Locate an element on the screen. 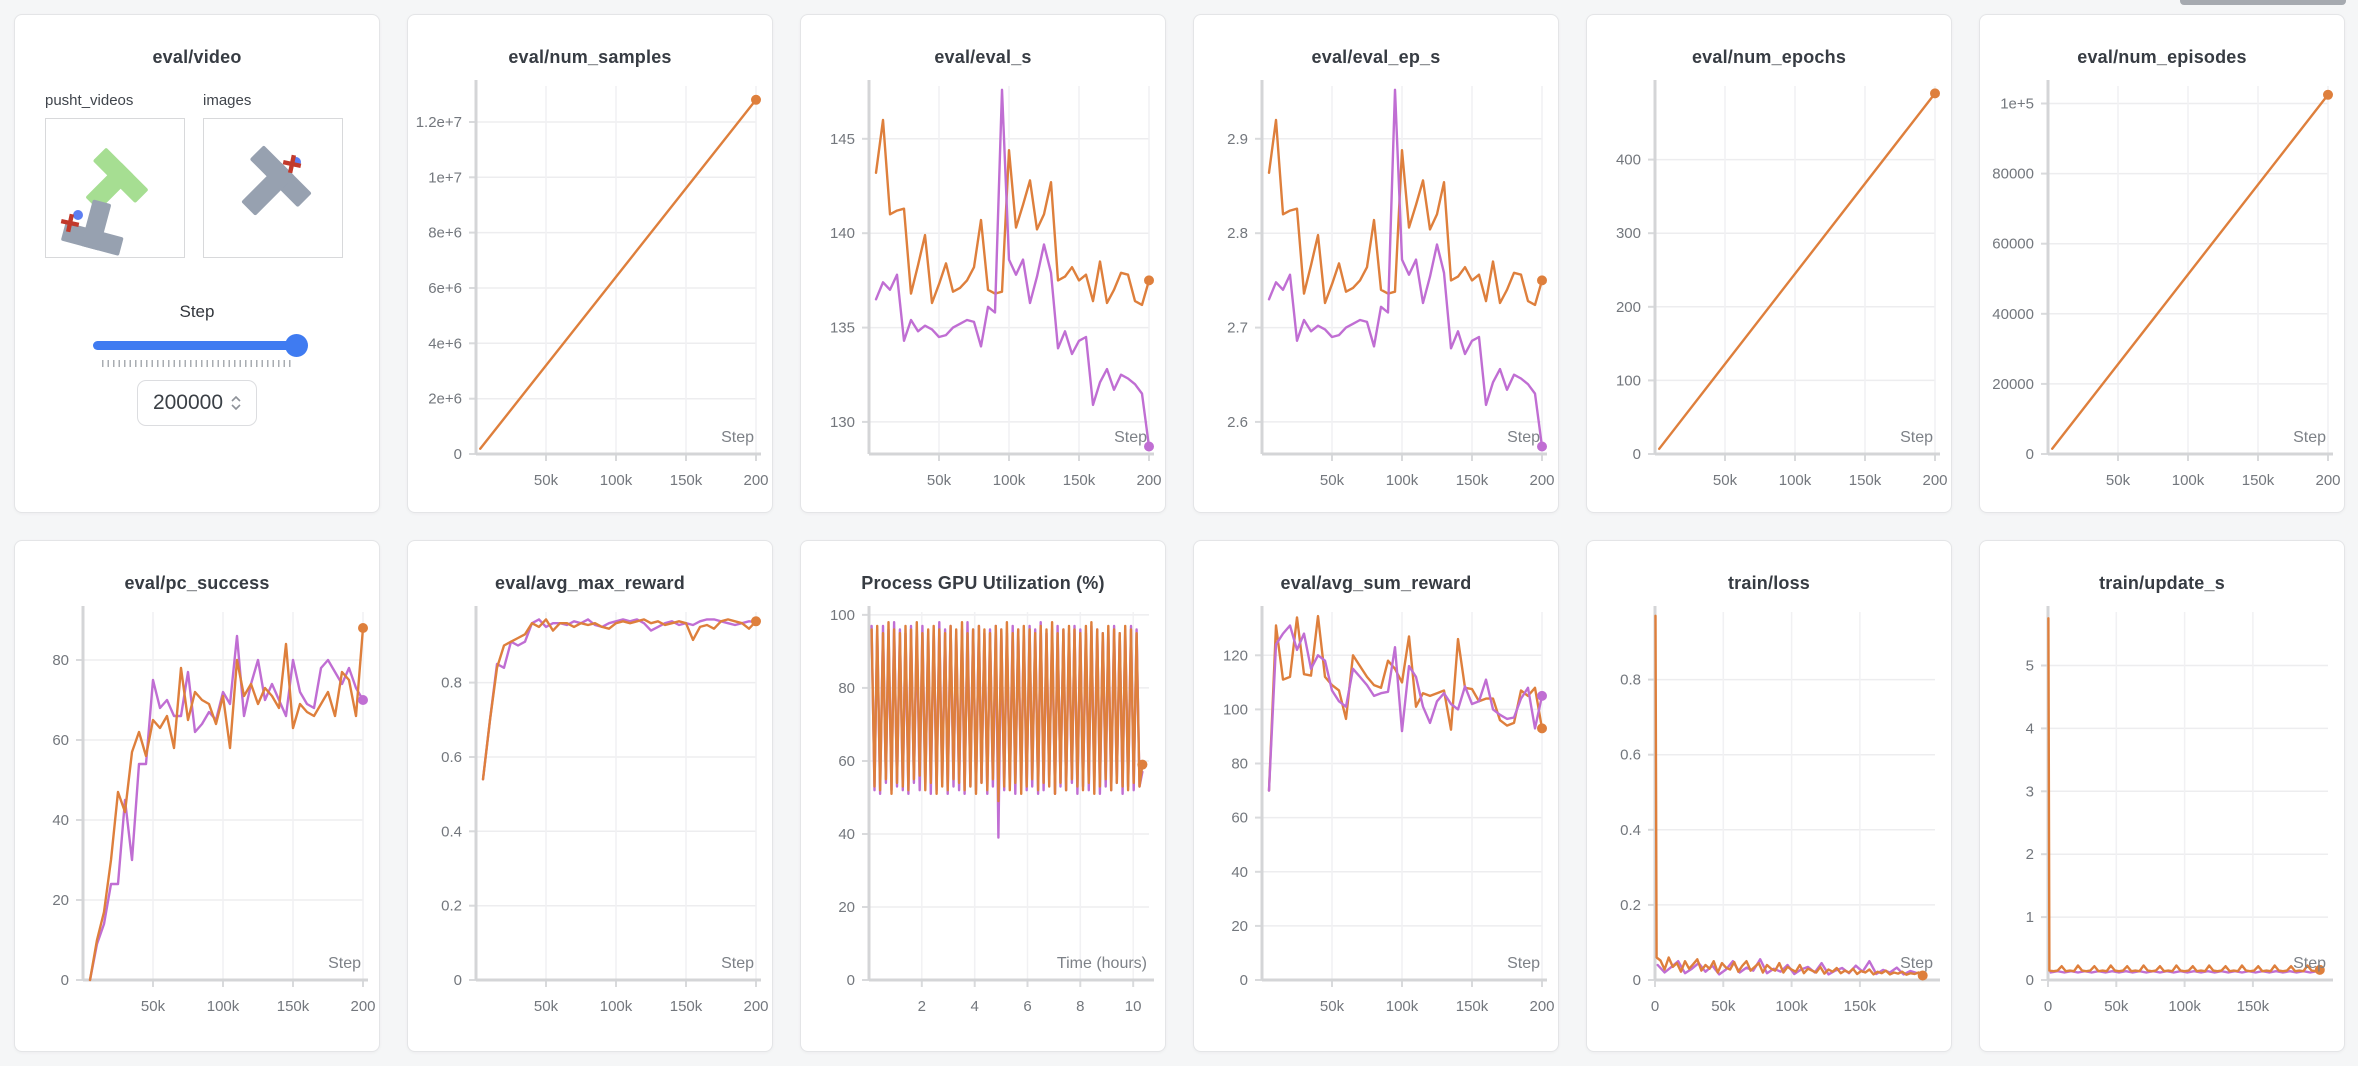  chart-plot-eval-num_epochs: 0 100 200 300 400 50k 100k 150k 200 Step is located at coordinates (1769, 288).